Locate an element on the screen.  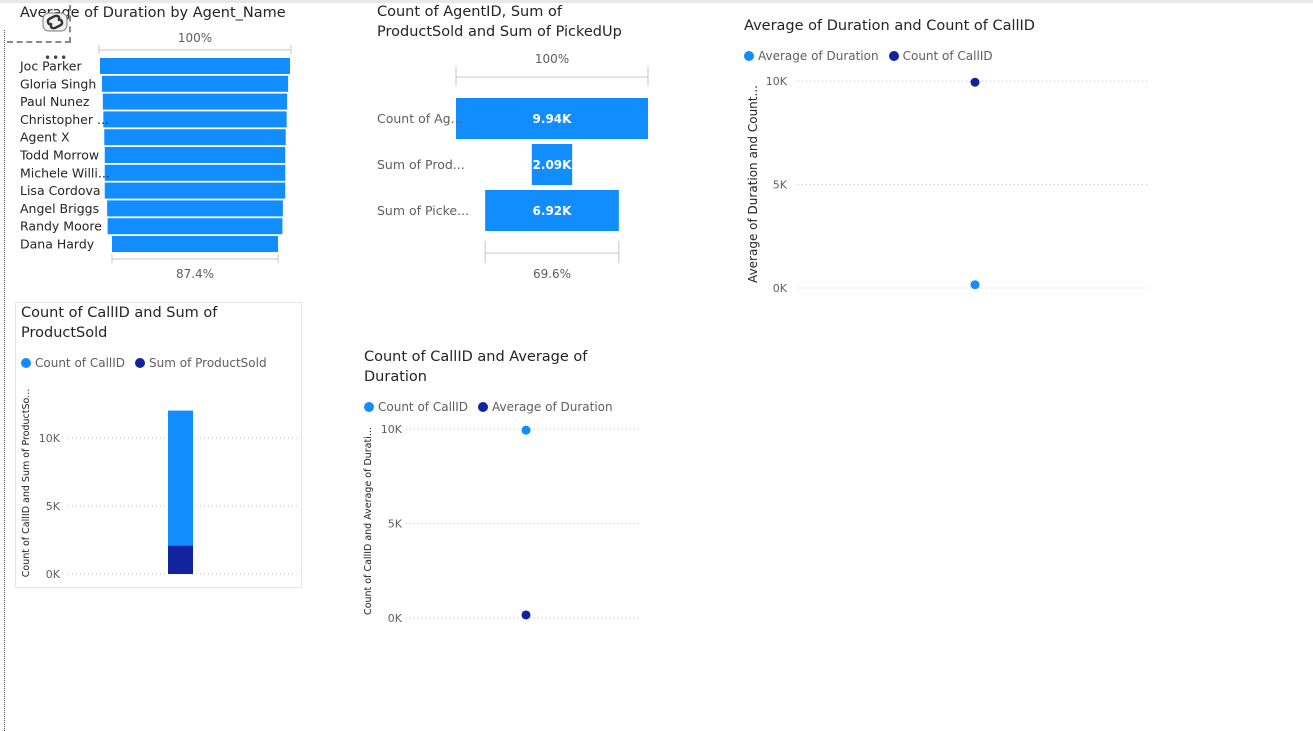
category-label: Gloria Singh is located at coordinates (58, 83).